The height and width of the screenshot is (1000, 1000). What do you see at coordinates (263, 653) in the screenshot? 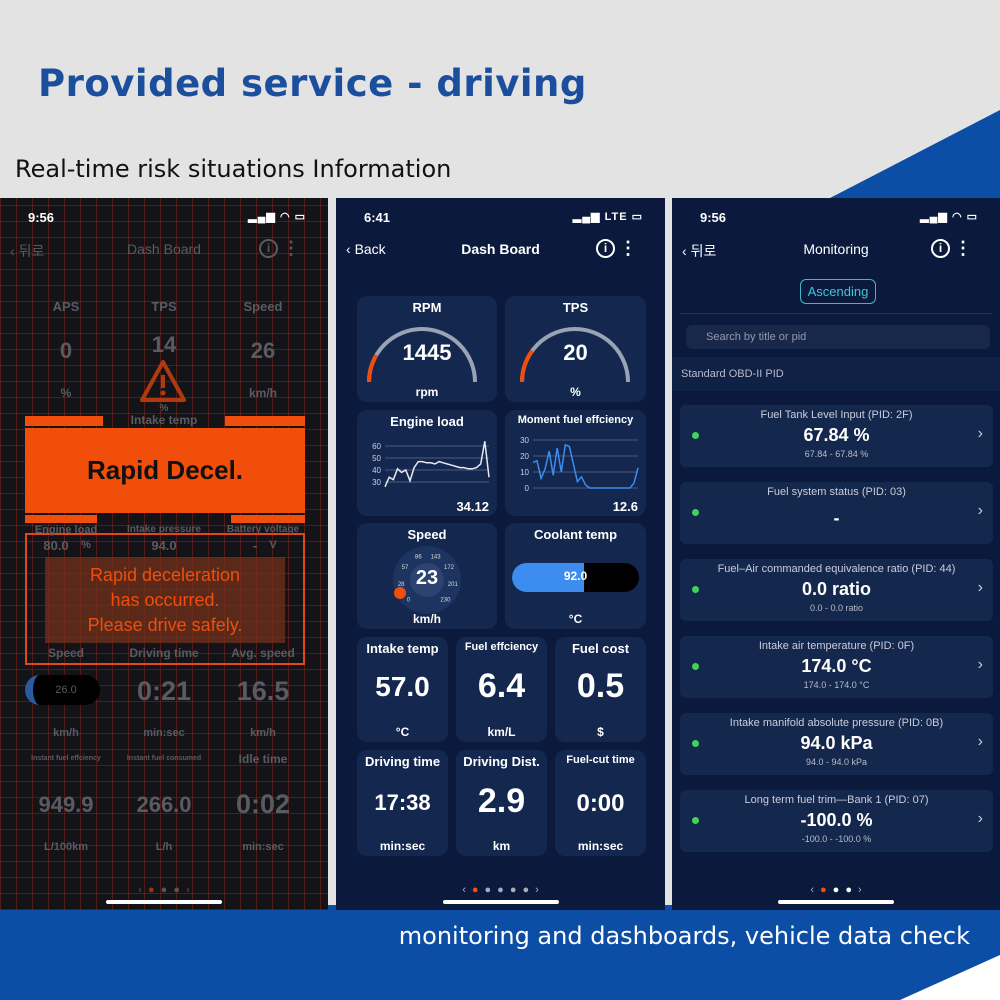
I see `tile-label: Avg. speed` at bounding box center [263, 653].